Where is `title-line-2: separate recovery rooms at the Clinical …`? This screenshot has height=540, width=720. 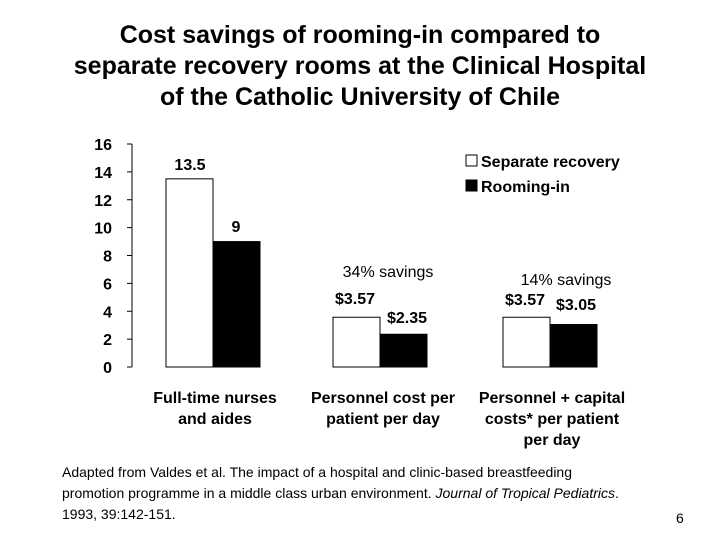
title-line-2: separate recovery rooms at the Clinical … is located at coordinates (360, 66).